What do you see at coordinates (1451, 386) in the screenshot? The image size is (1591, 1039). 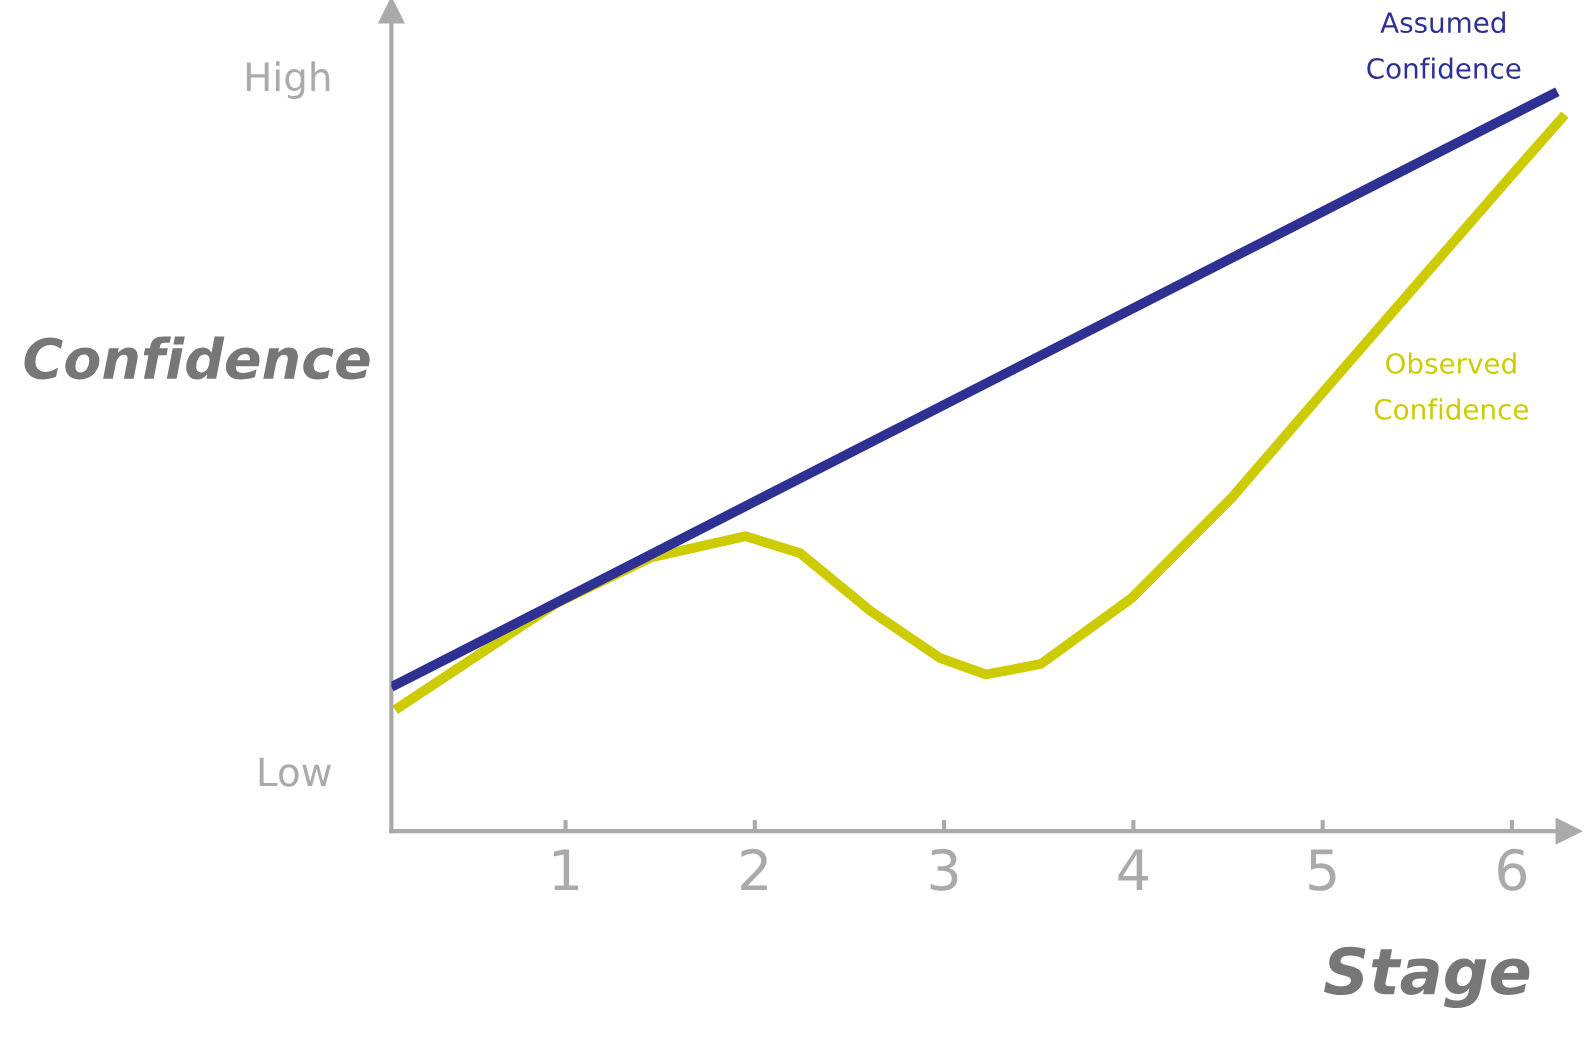 I see `series-label: Observed Confidence` at bounding box center [1451, 386].